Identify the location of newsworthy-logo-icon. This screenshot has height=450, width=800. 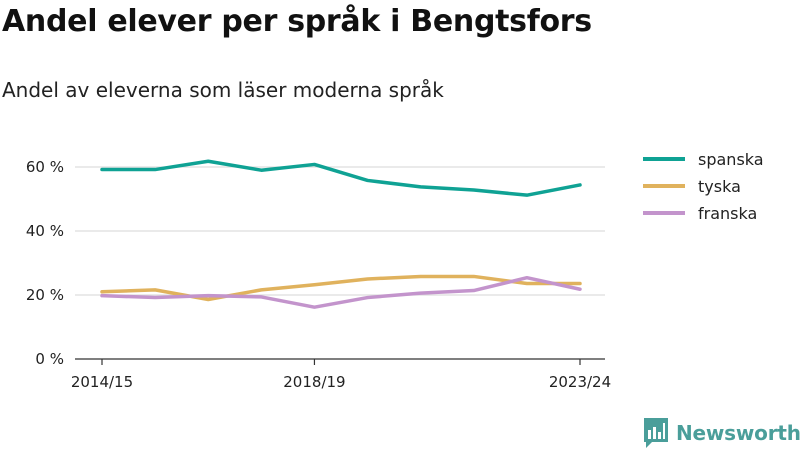
(656, 433).